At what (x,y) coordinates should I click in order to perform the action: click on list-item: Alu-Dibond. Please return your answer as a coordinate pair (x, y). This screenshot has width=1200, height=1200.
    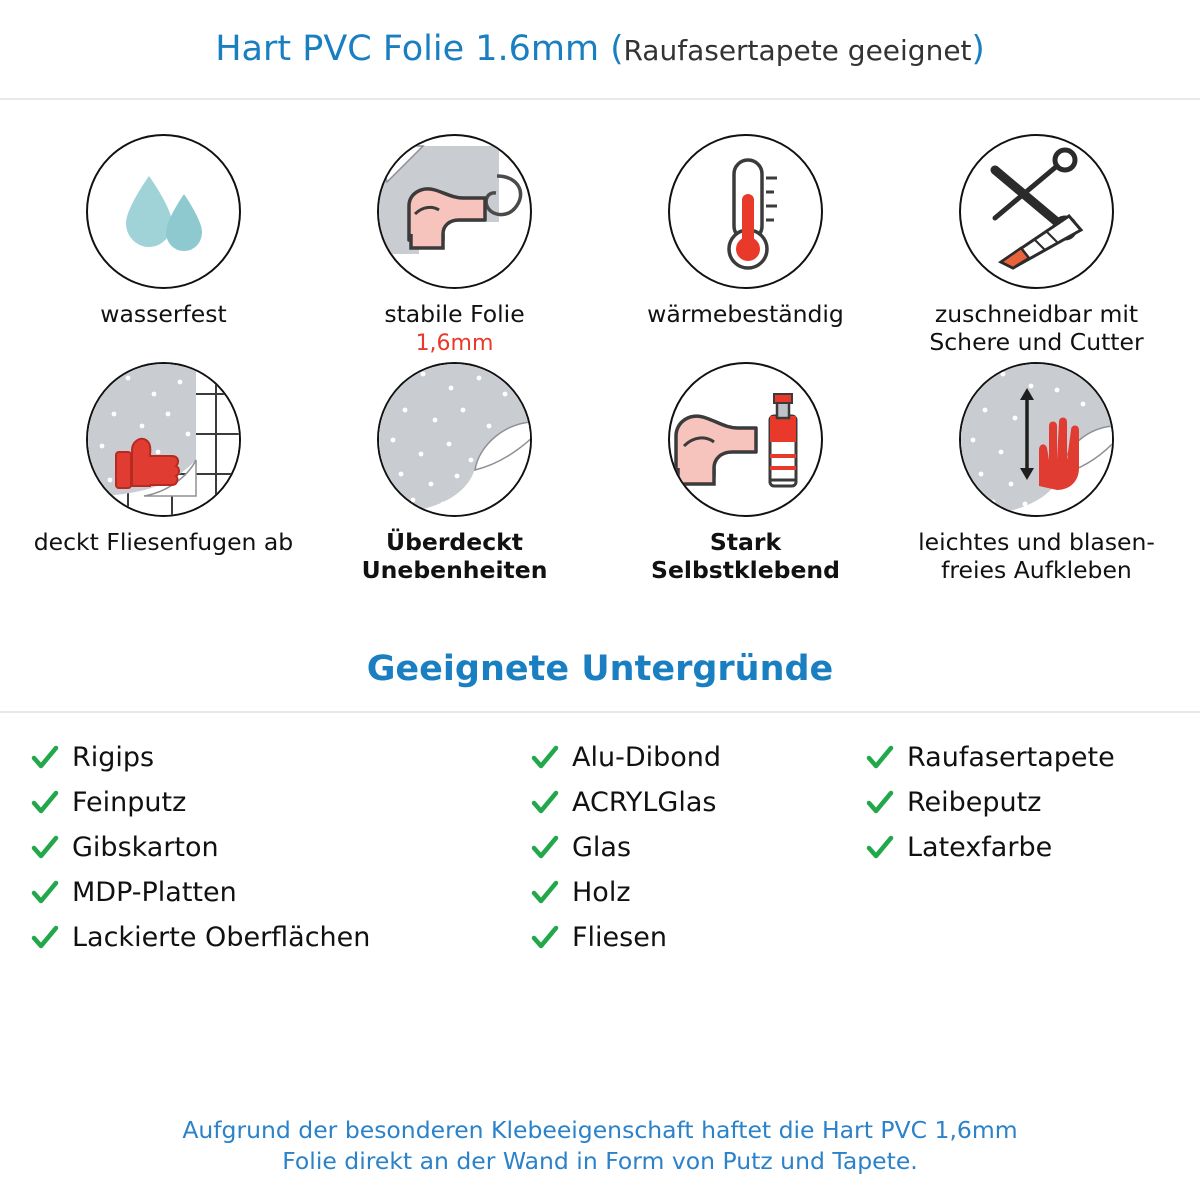
    Looking at the image, I should click on (697, 758).